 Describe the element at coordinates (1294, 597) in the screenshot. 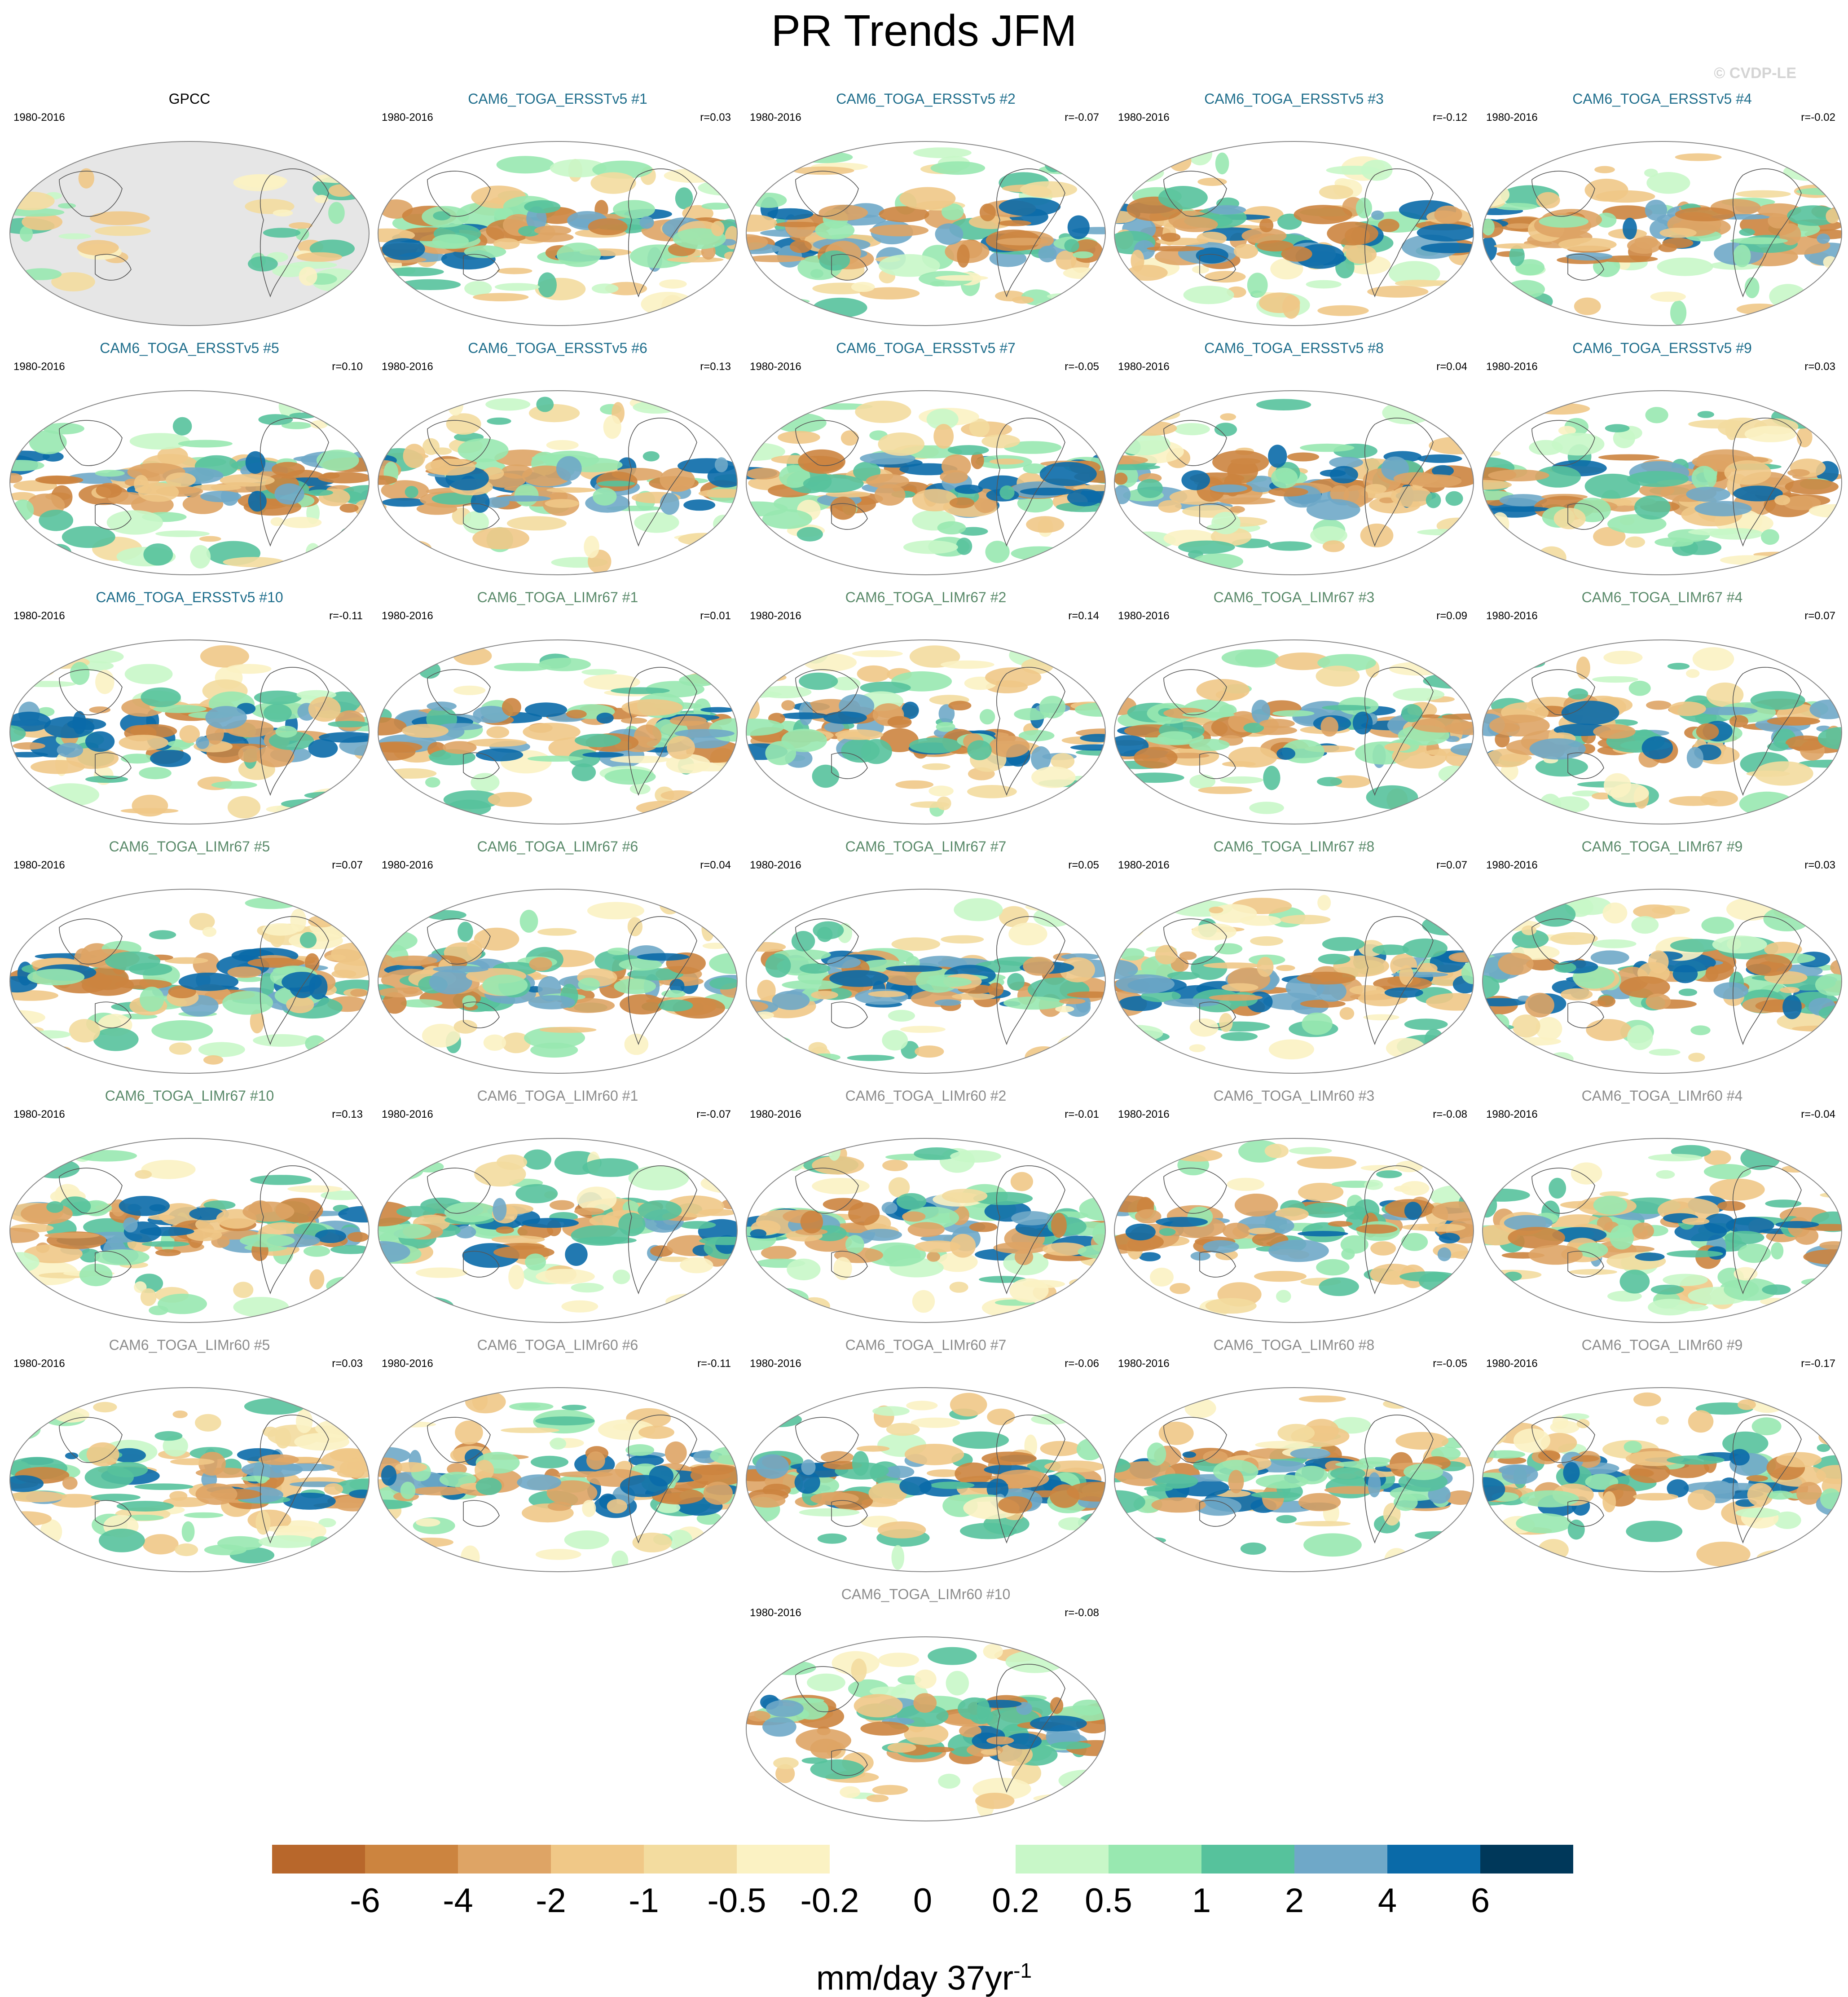

I see `panel-title: CAM6_TOGA_LIMr67 #3` at that location.